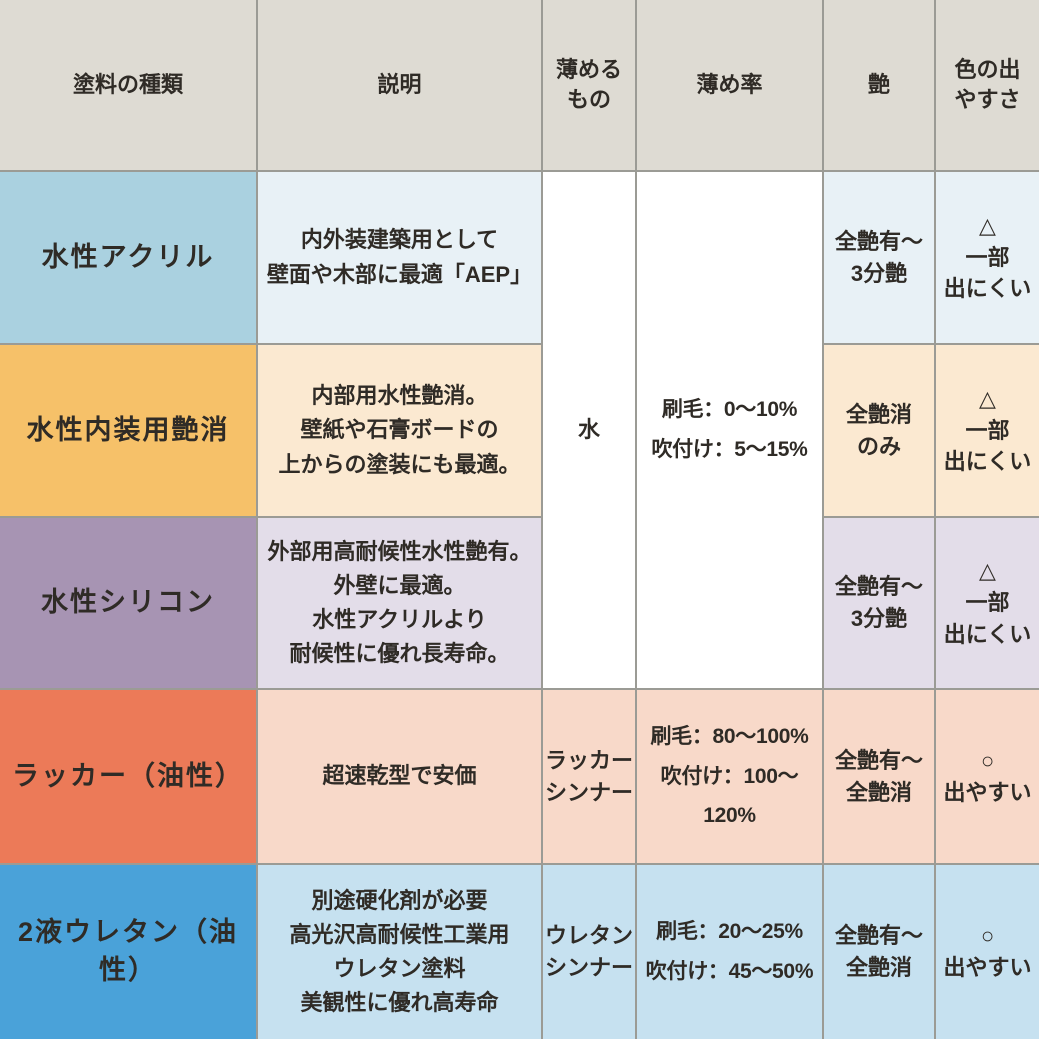 Image resolution: width=1039 pixels, height=1039 pixels. What do you see at coordinates (987, 776) in the screenshot?
I see `row-lacquer-color-ease: ○ 出やすい` at bounding box center [987, 776].